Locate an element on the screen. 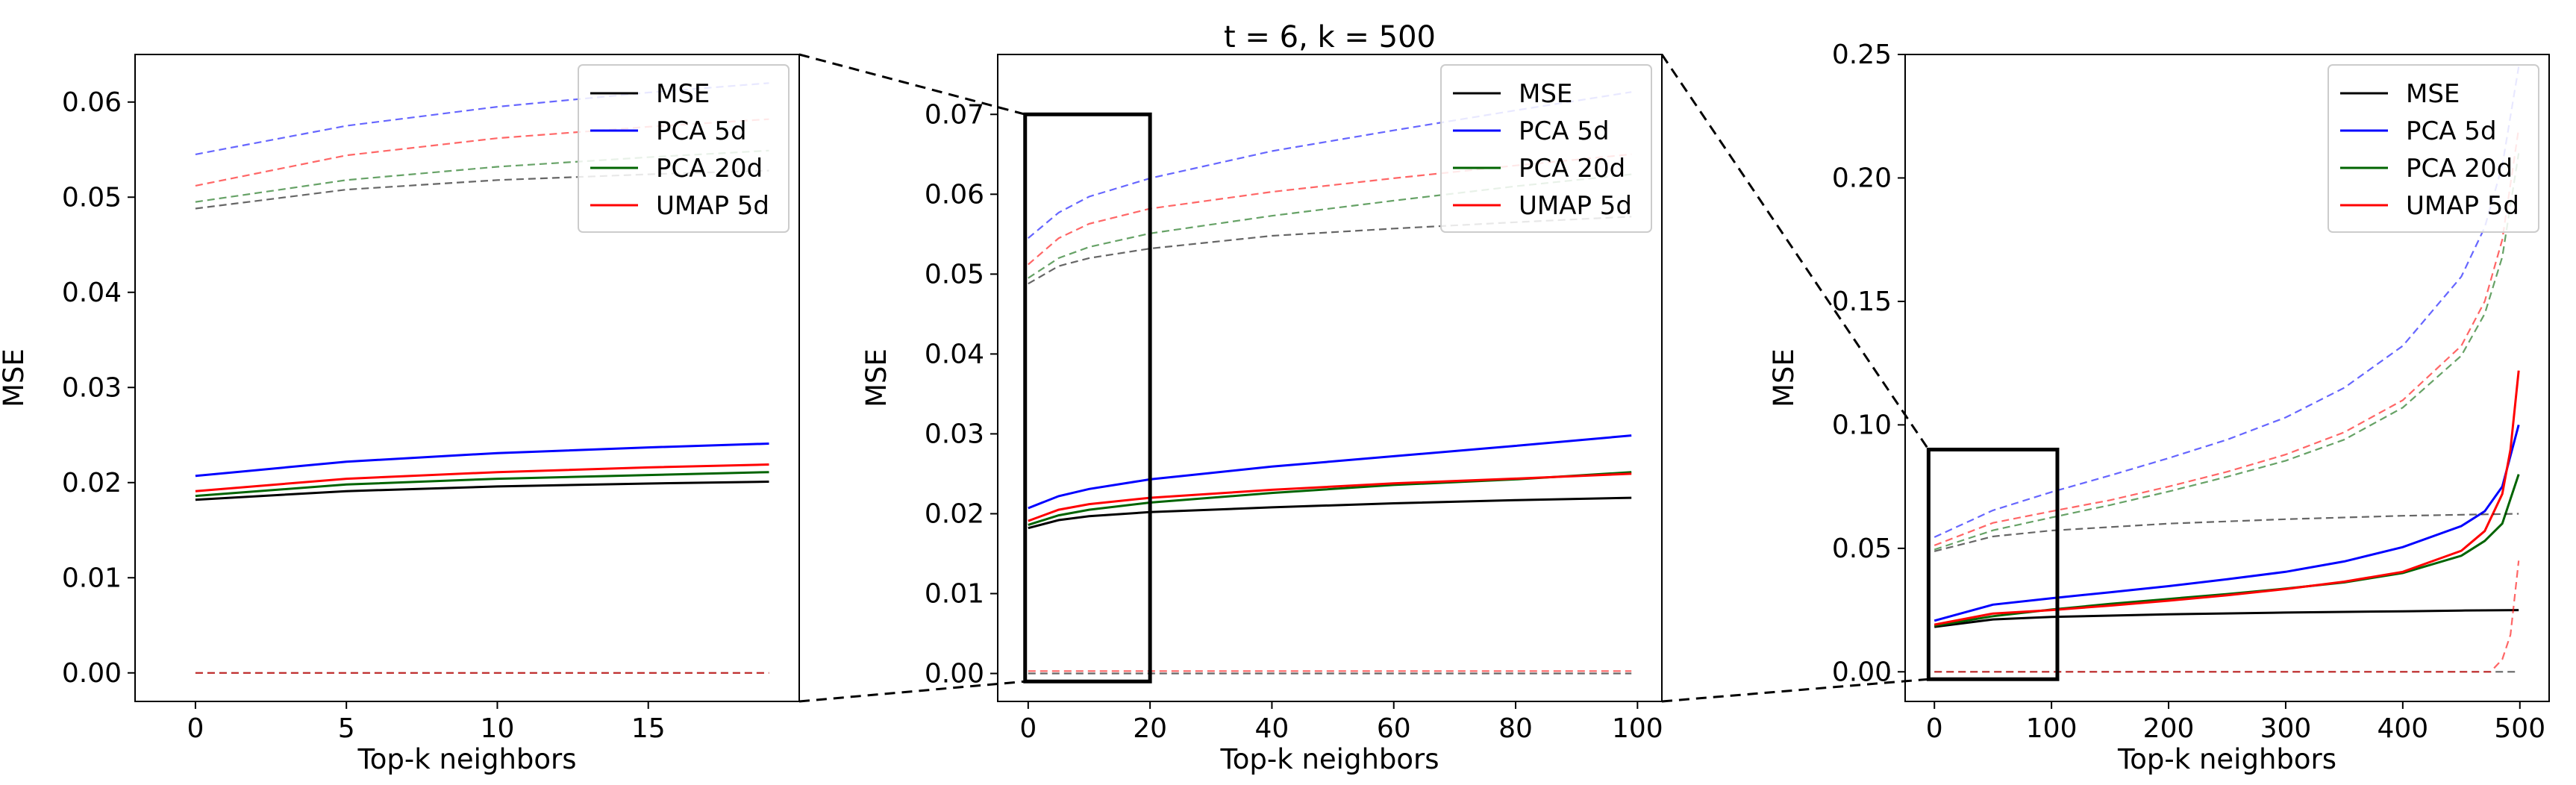  x-tick-label: 200 is located at coordinates (2169, 728).